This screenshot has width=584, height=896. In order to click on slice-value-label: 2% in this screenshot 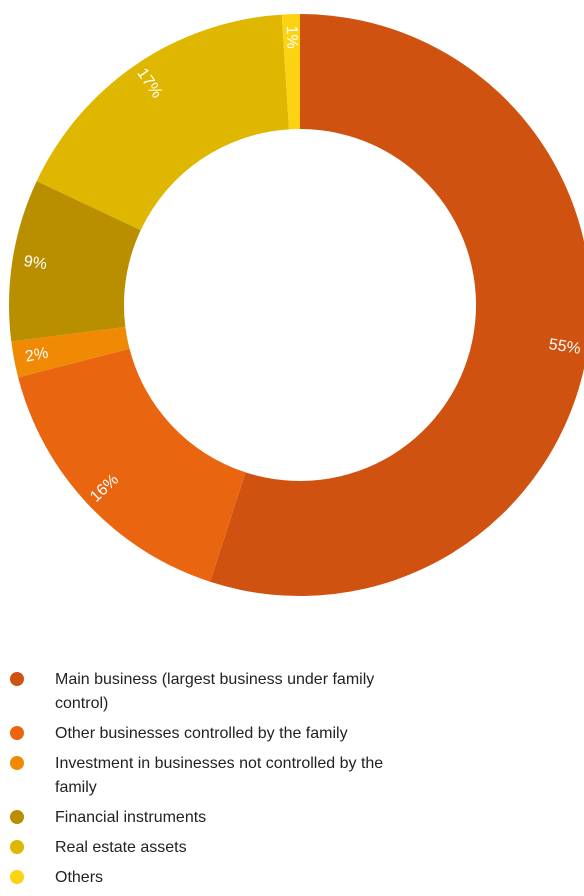, I will do `click(37, 355)`.